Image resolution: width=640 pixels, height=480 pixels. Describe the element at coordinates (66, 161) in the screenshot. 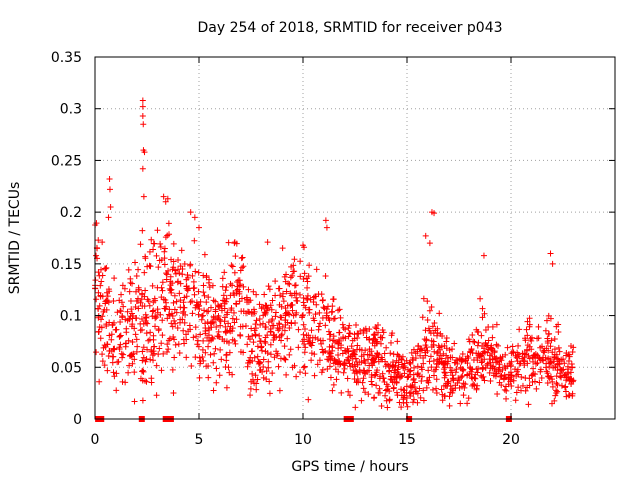

I see `y-tick-label: 0.25` at that location.